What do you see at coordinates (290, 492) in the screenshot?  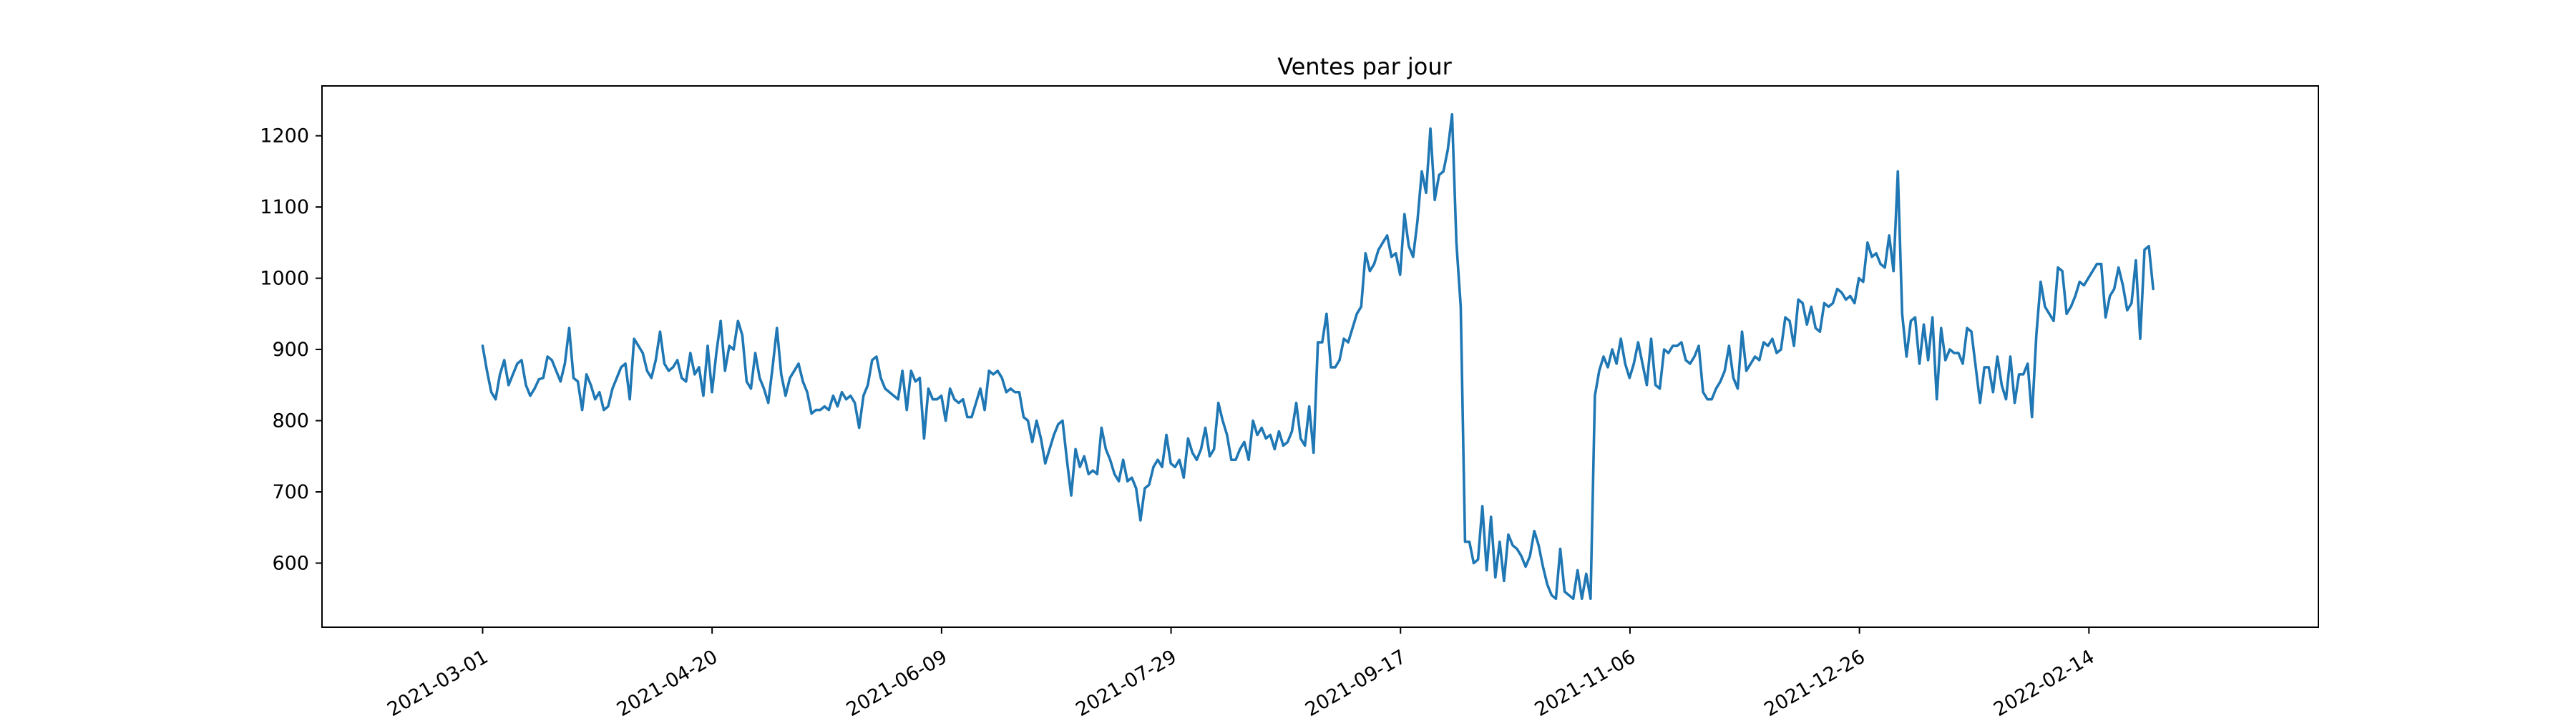 I see `y-tick-label: 700` at bounding box center [290, 492].